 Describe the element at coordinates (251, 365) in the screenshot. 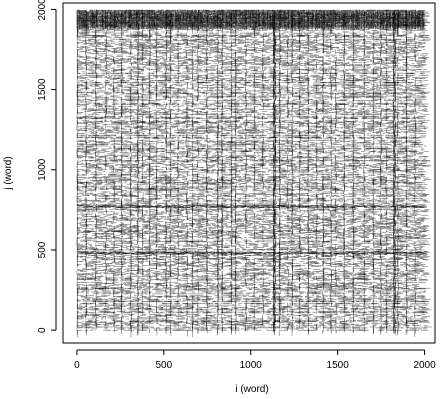

I see `x-tick-label: 1000` at that location.